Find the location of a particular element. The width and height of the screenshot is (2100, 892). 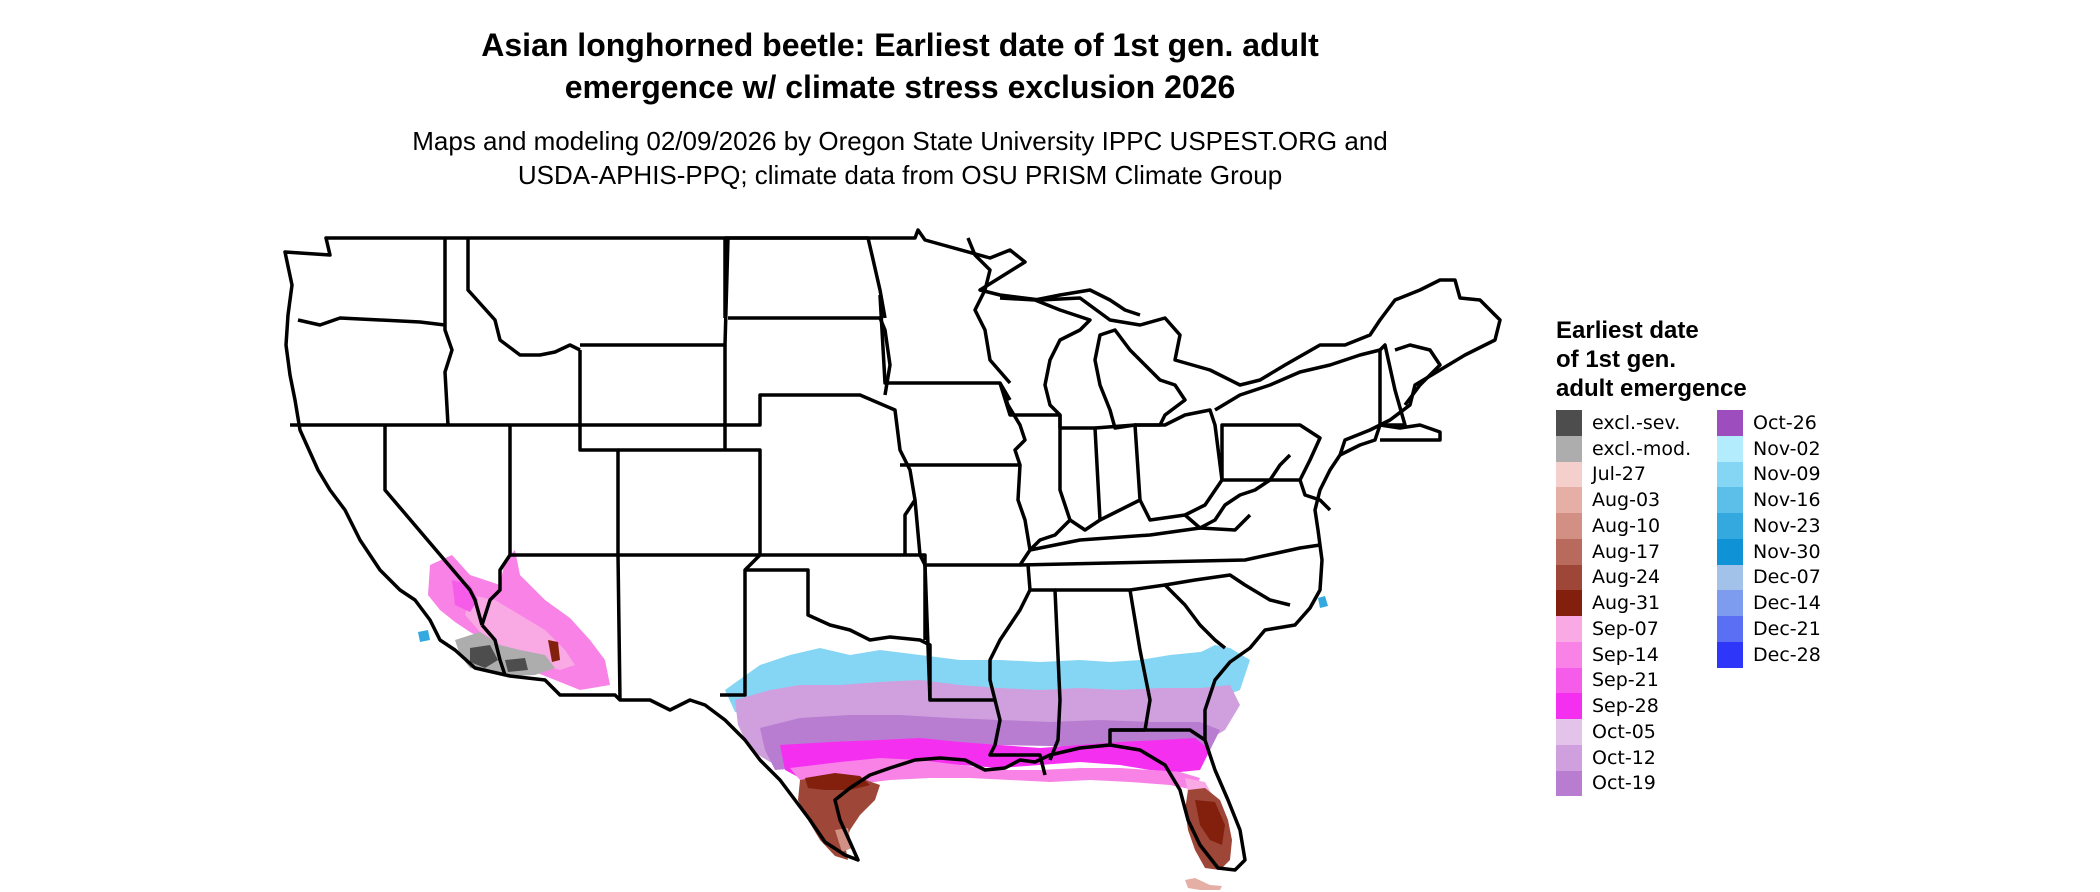

legend-item: Aug-31 is located at coordinates (1623, 603).